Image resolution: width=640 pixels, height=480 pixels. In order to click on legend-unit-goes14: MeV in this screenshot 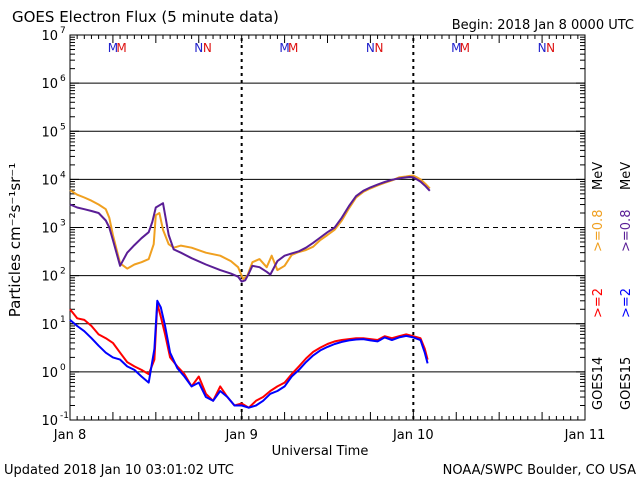, I will do `click(598, 176)`.